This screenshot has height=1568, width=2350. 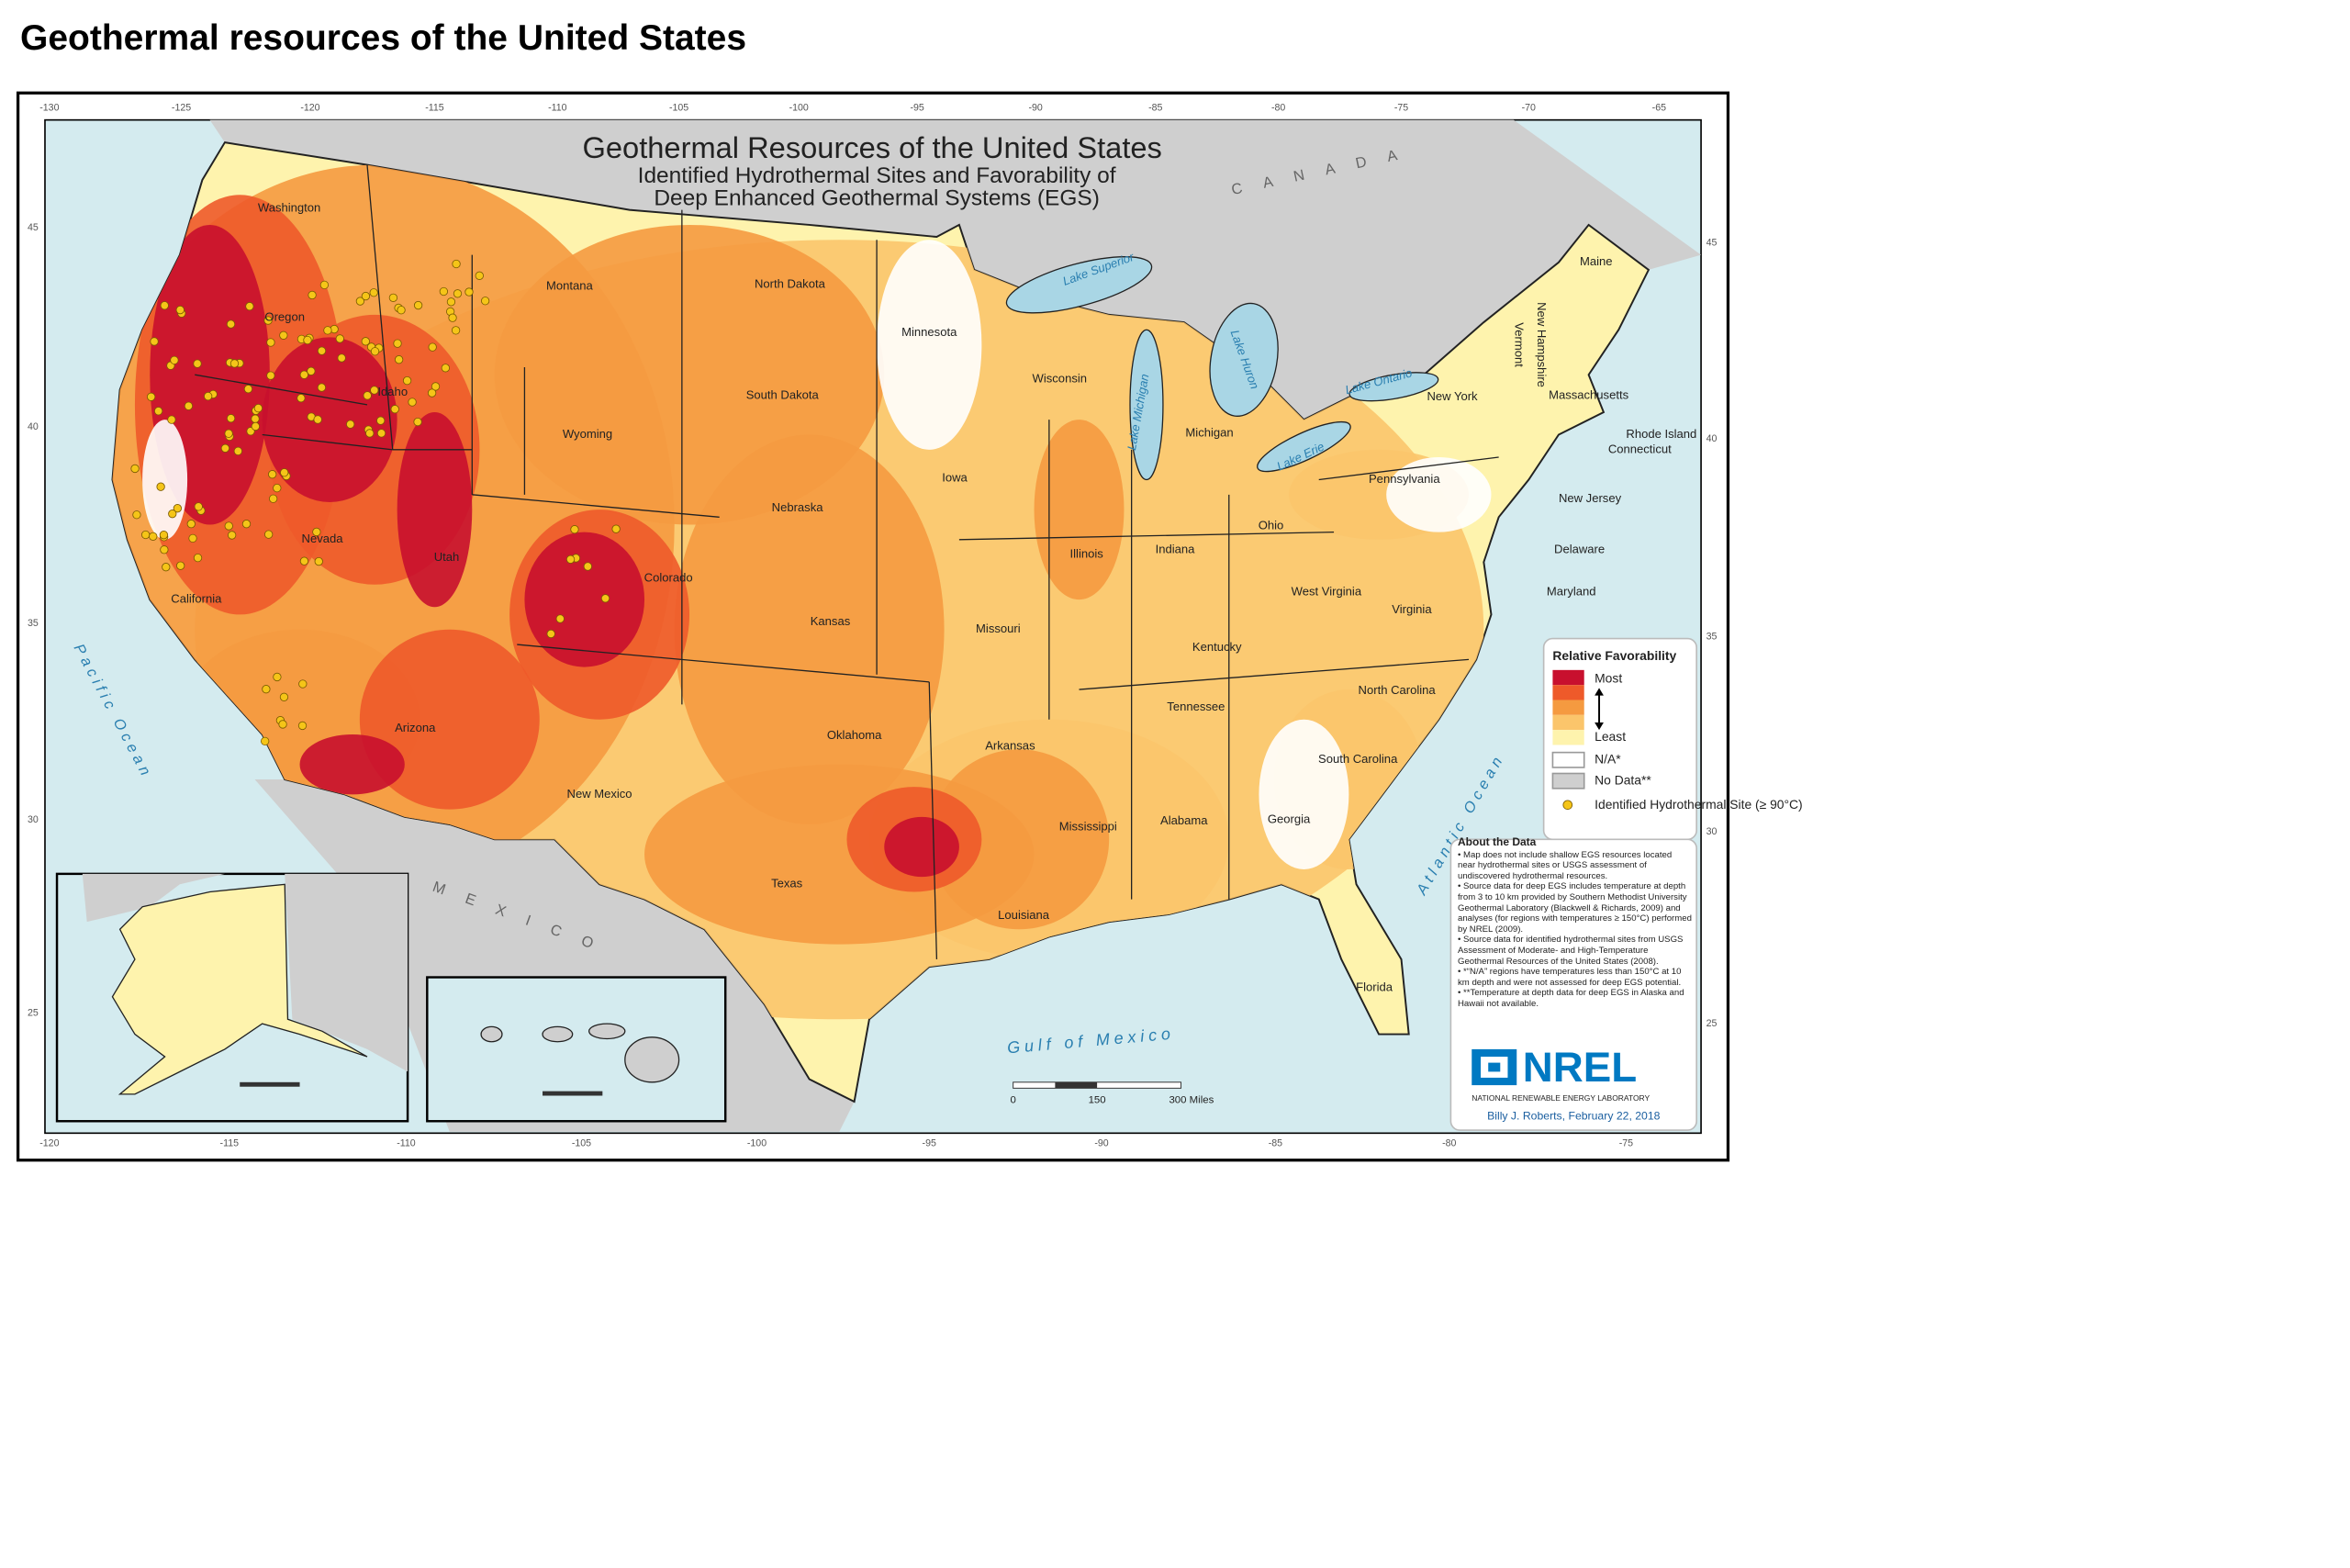 What do you see at coordinates (1596, 261) in the screenshot?
I see `state-label: Maine` at bounding box center [1596, 261].